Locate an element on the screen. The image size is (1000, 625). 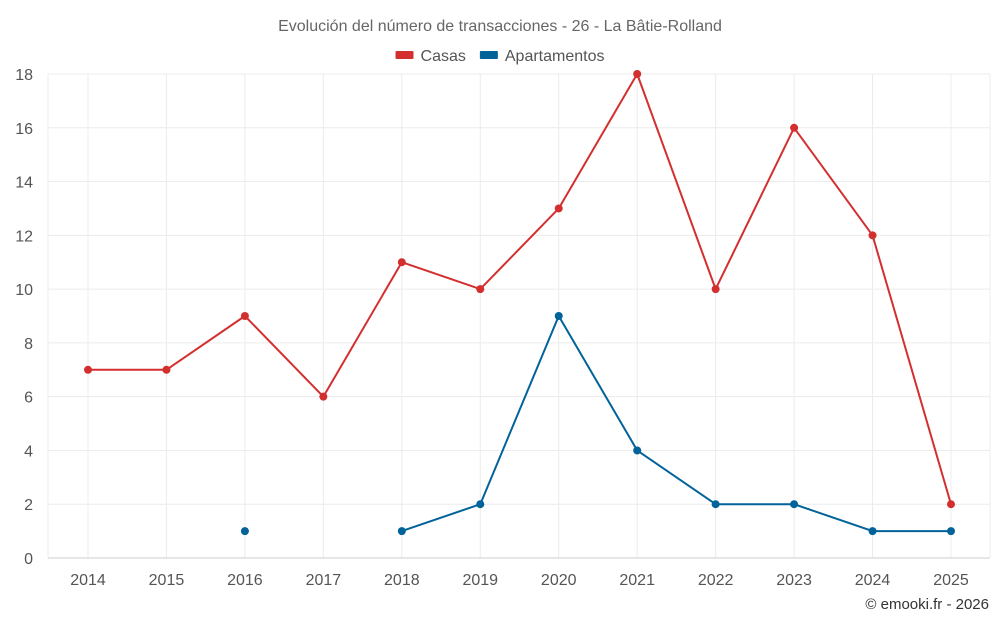
legend-item-casas: Casas is located at coordinates (430, 56).